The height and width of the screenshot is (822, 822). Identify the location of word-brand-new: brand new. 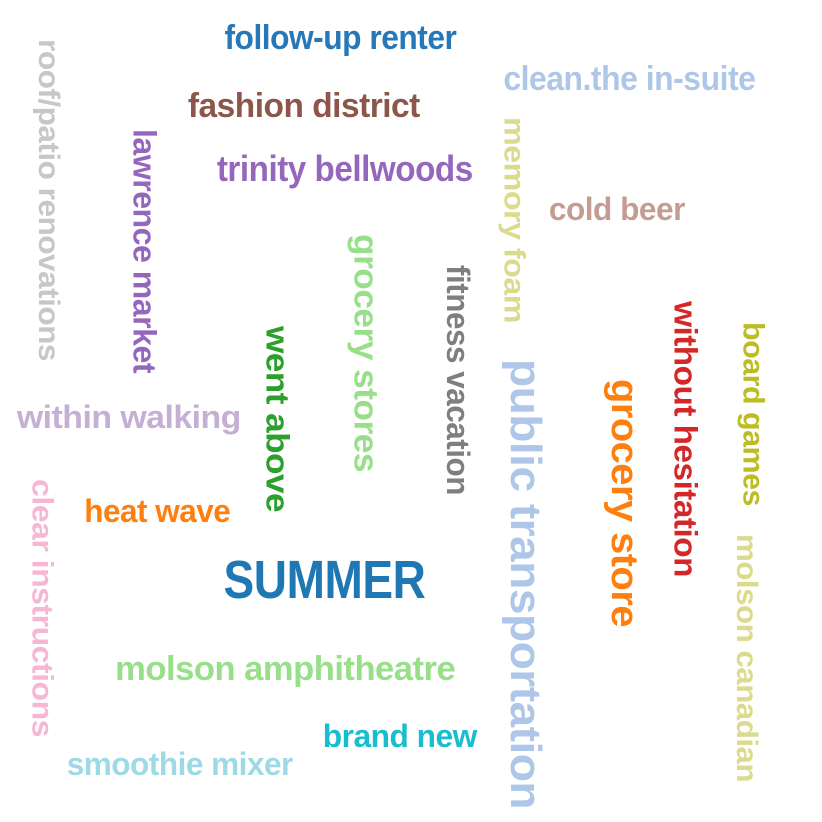
(400, 736).